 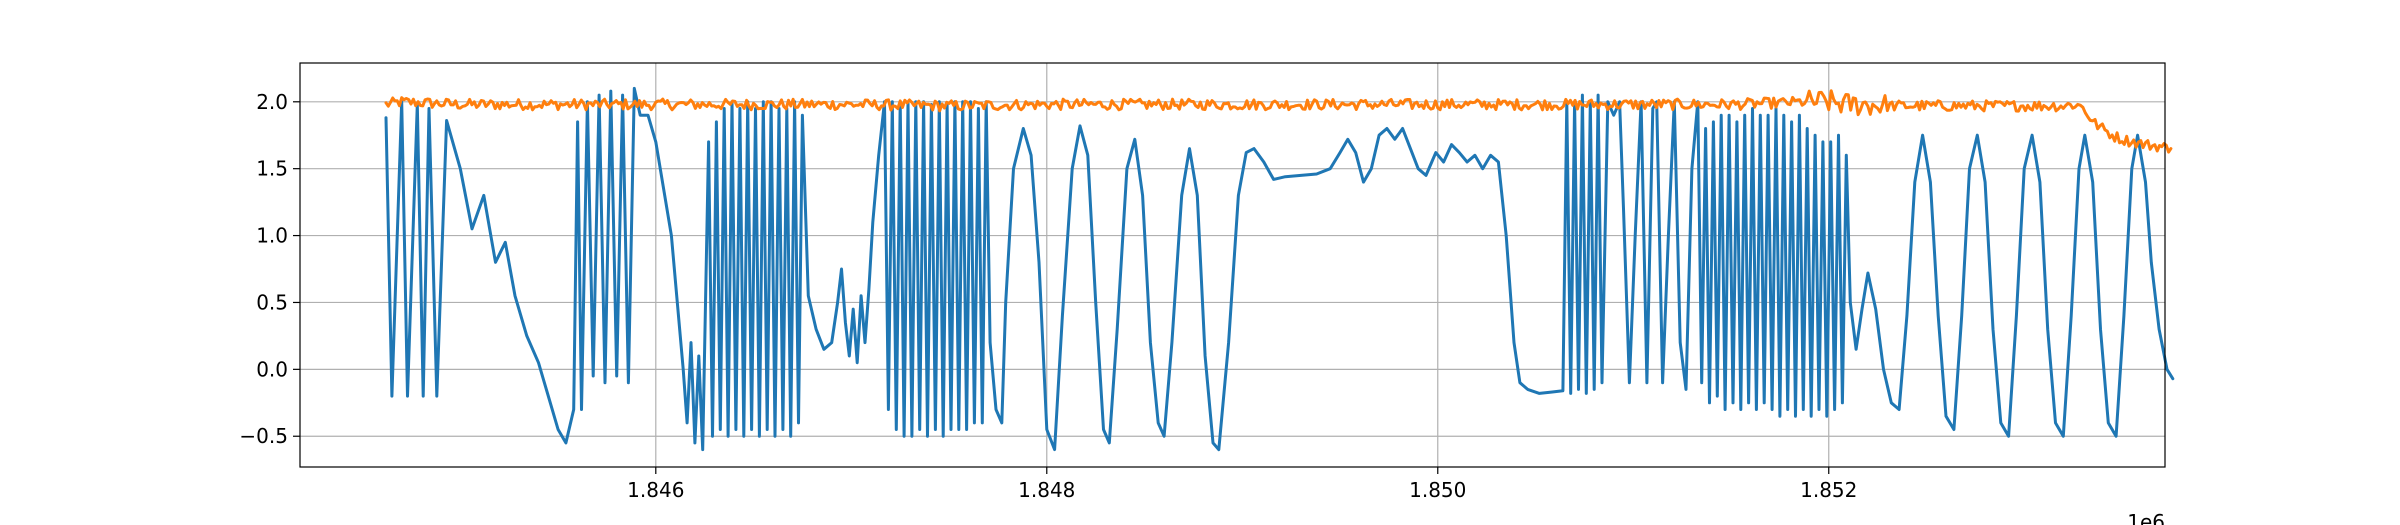 I want to click on x-tick-label: 1.848, so click(x=1046, y=490).